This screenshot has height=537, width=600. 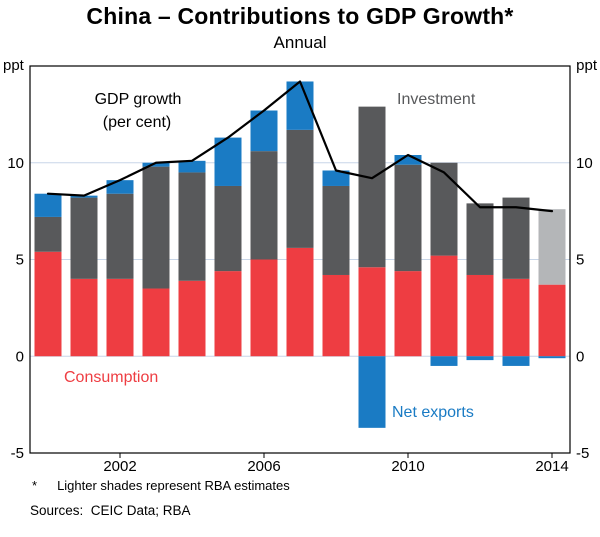 I want to click on bar-investment-2013, so click(x=516, y=238).